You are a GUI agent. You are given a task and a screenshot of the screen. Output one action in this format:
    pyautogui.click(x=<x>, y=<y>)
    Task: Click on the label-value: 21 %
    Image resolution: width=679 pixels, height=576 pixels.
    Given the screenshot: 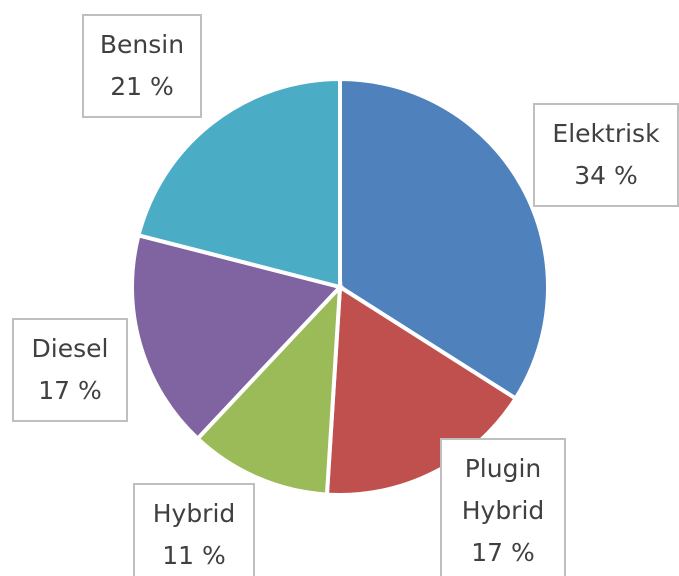 What is the action you would take?
    pyautogui.click(x=142, y=86)
    